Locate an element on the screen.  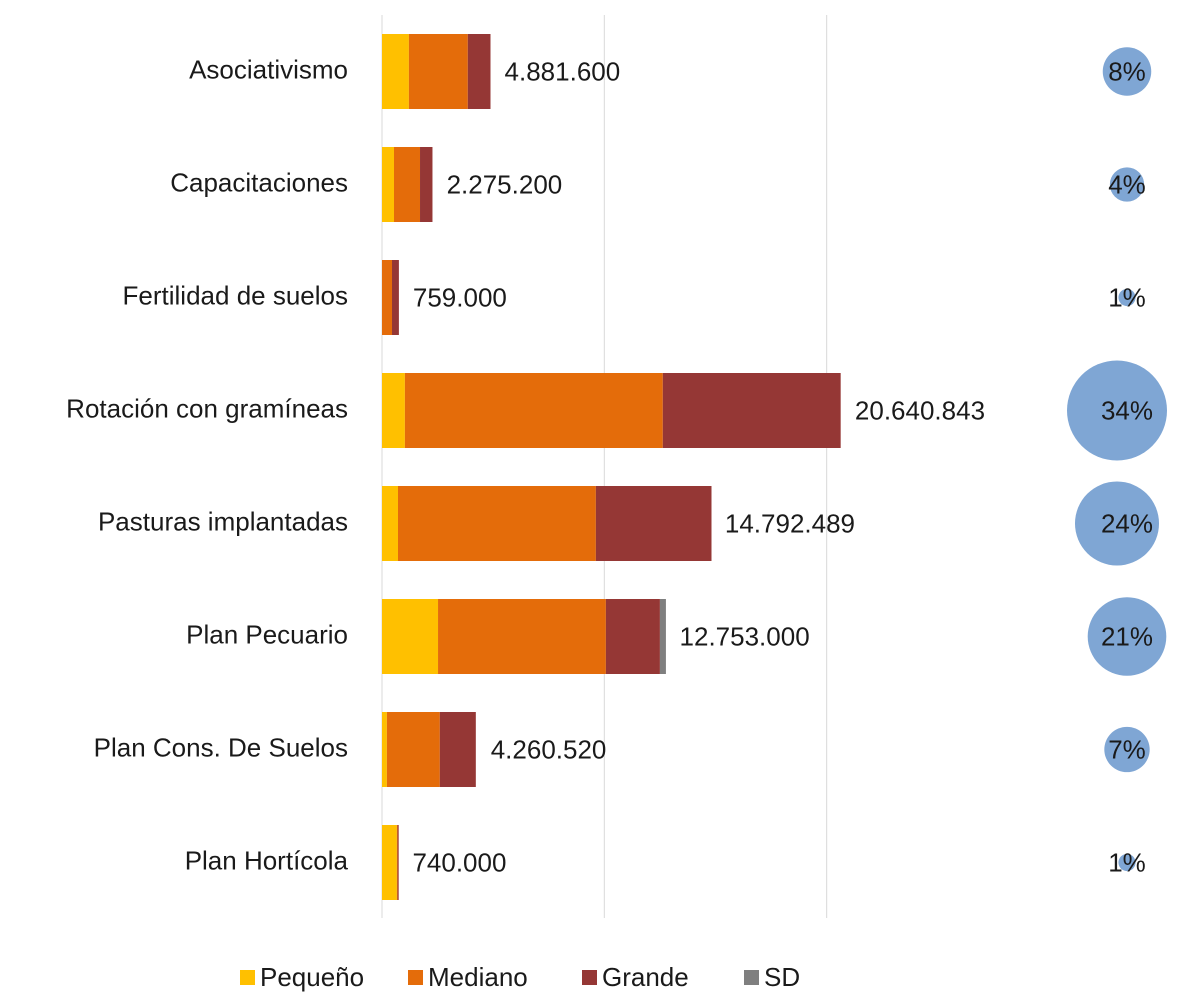
share-label: 7% is located at coordinates (1127, 749).